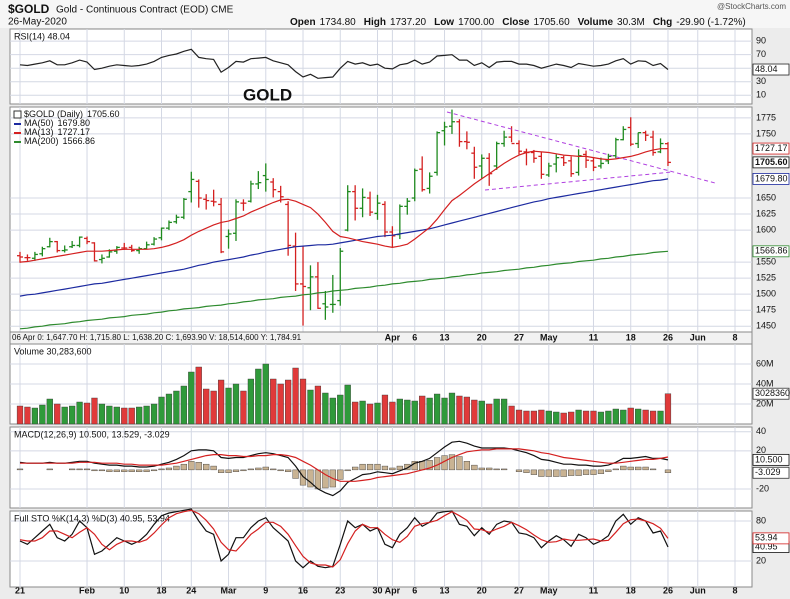 This screenshot has height=599, width=790. I want to click on trend-line, so click(581, 147).